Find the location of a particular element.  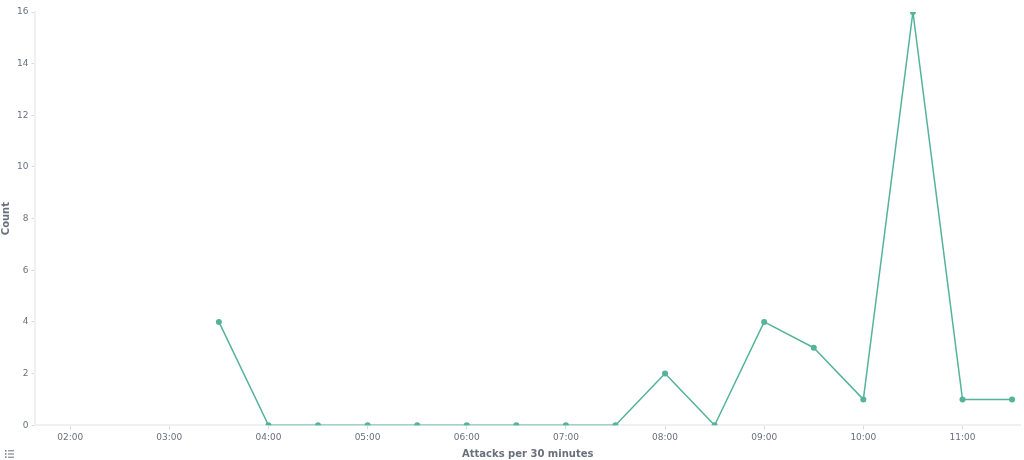

y-axis-title: Count is located at coordinates (5, 218).